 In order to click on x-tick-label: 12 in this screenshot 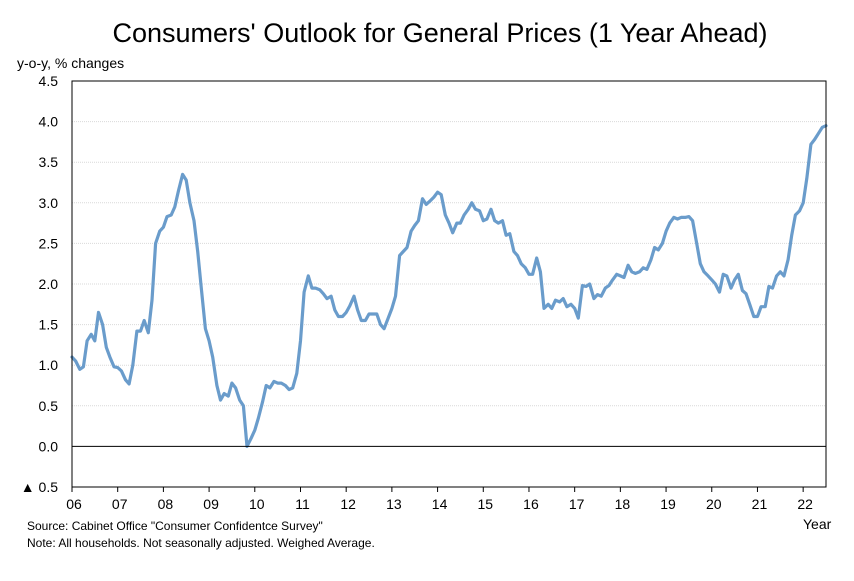, I will do `click(348, 504)`.